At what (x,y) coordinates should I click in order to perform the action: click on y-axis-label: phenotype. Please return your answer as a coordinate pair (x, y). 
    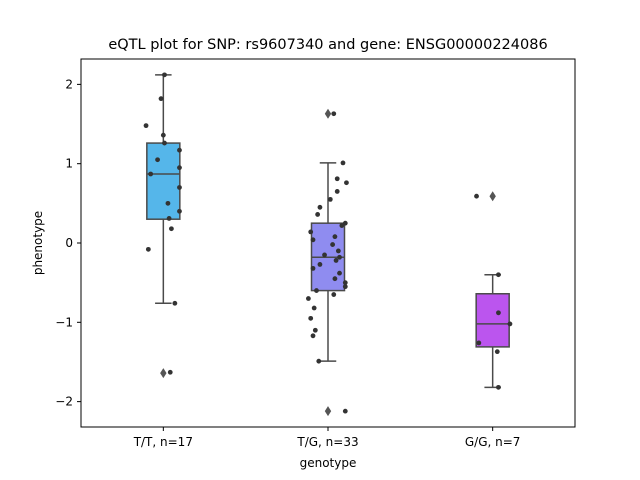
    Looking at the image, I should click on (38, 243).